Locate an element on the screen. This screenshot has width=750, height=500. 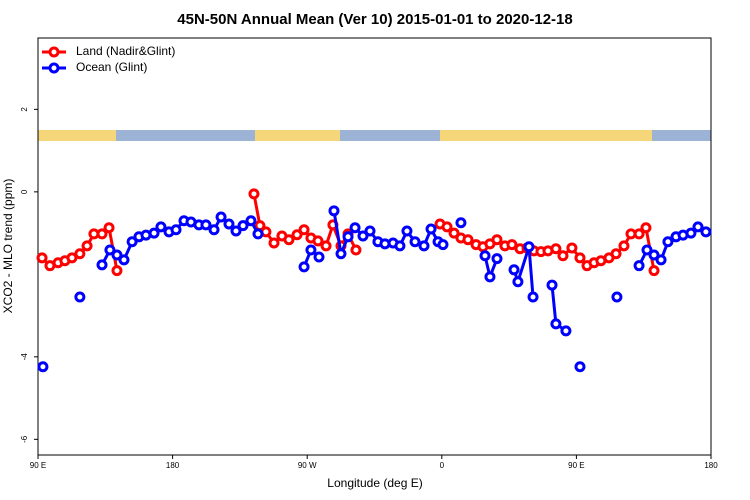
y-axis-label: XCO2 - MLO trend (ppm) is located at coordinates (8, 246).